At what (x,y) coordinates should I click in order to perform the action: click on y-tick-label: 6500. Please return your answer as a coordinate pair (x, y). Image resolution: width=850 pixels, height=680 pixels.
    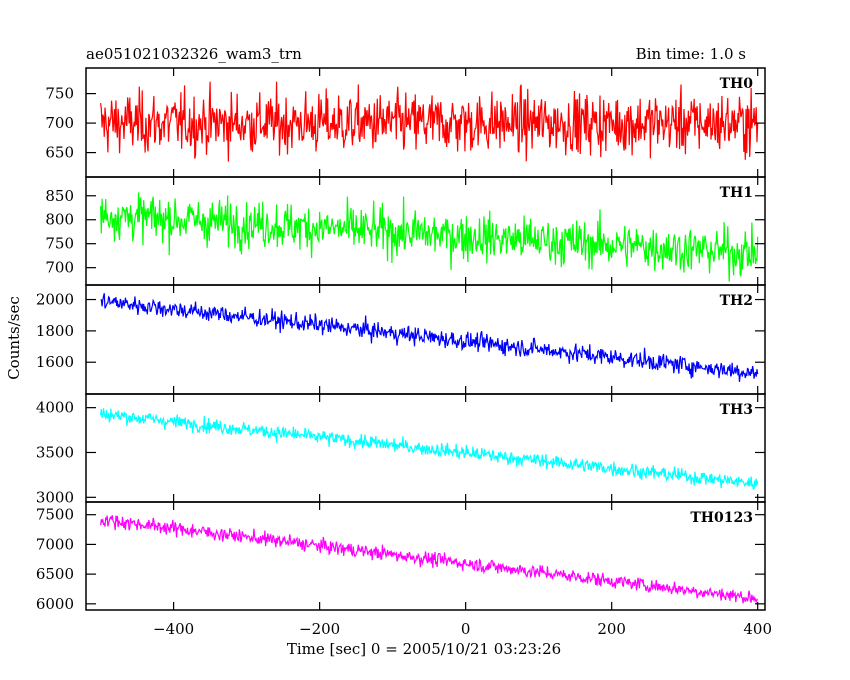
    Looking at the image, I should click on (55, 574).